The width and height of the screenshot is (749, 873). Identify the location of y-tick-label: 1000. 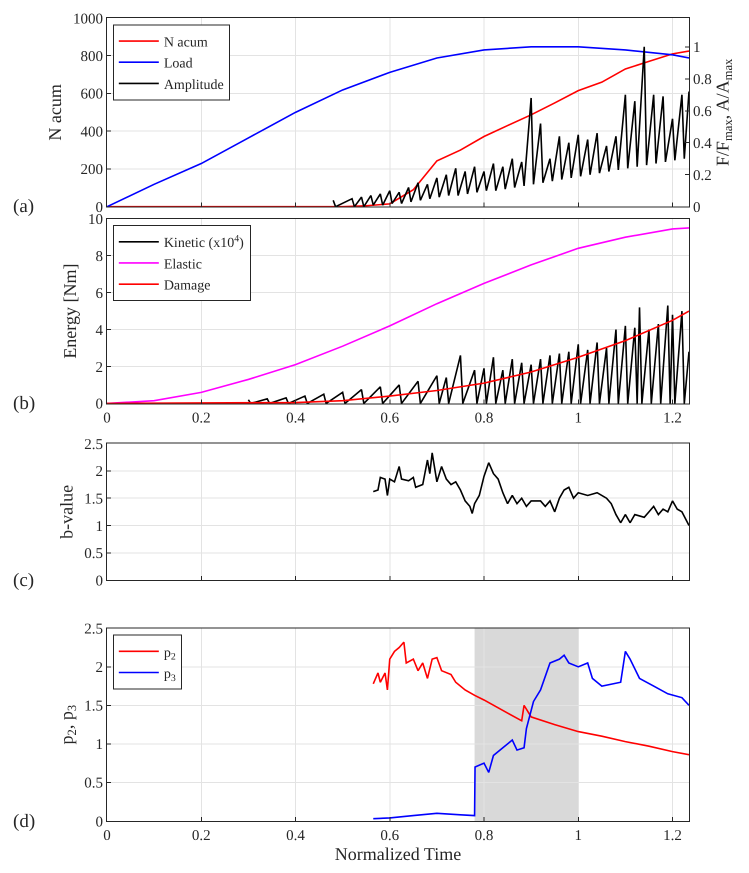
(88, 19).